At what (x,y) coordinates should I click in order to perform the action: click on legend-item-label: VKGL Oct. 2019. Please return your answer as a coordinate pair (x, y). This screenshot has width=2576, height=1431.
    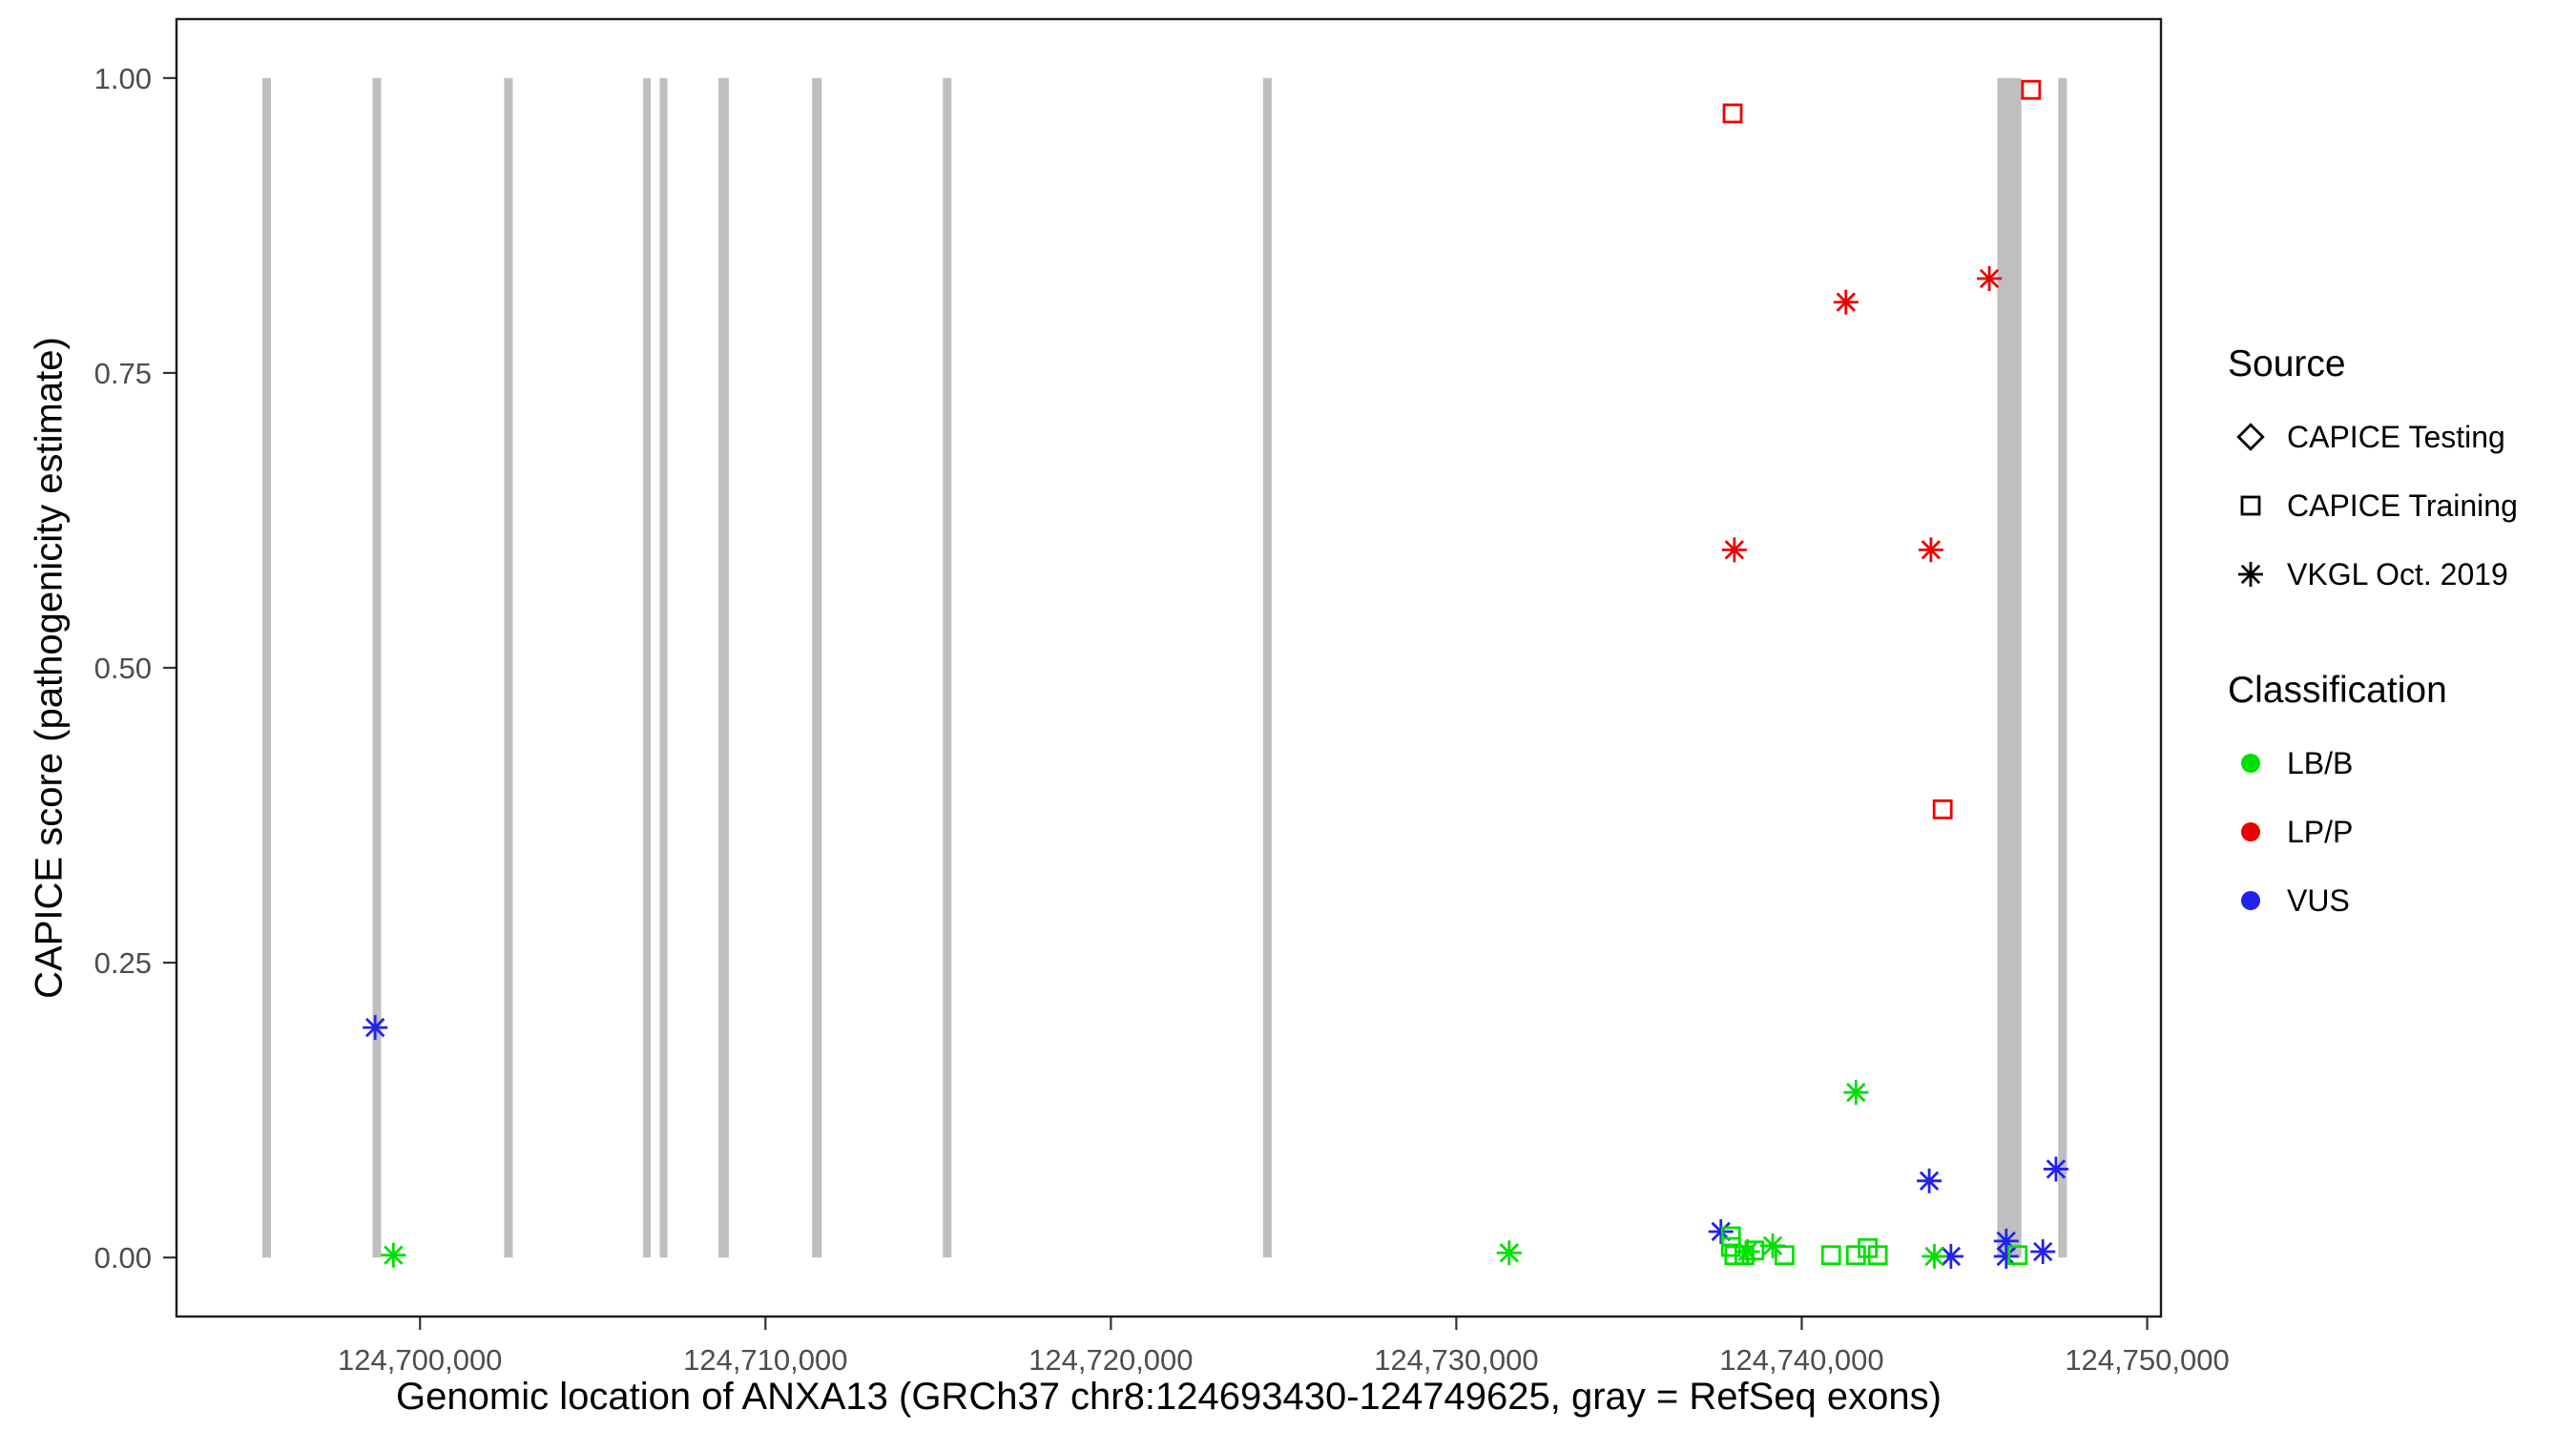
    Looking at the image, I should click on (2397, 573).